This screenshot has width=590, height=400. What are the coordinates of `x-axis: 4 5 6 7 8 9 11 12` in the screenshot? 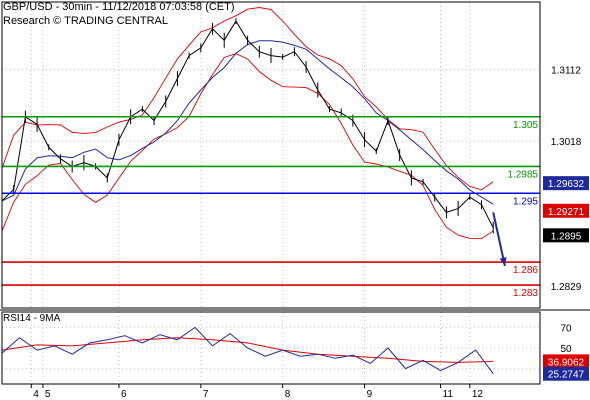 It's located at (257, 392).